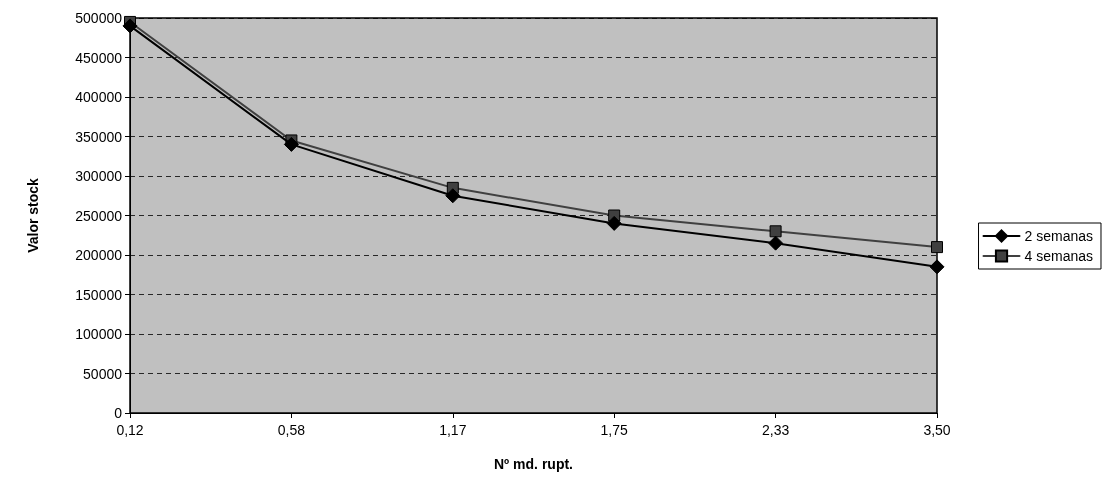  What do you see at coordinates (614, 430) in the screenshot?
I see `x-tick-label: 1,75` at bounding box center [614, 430].